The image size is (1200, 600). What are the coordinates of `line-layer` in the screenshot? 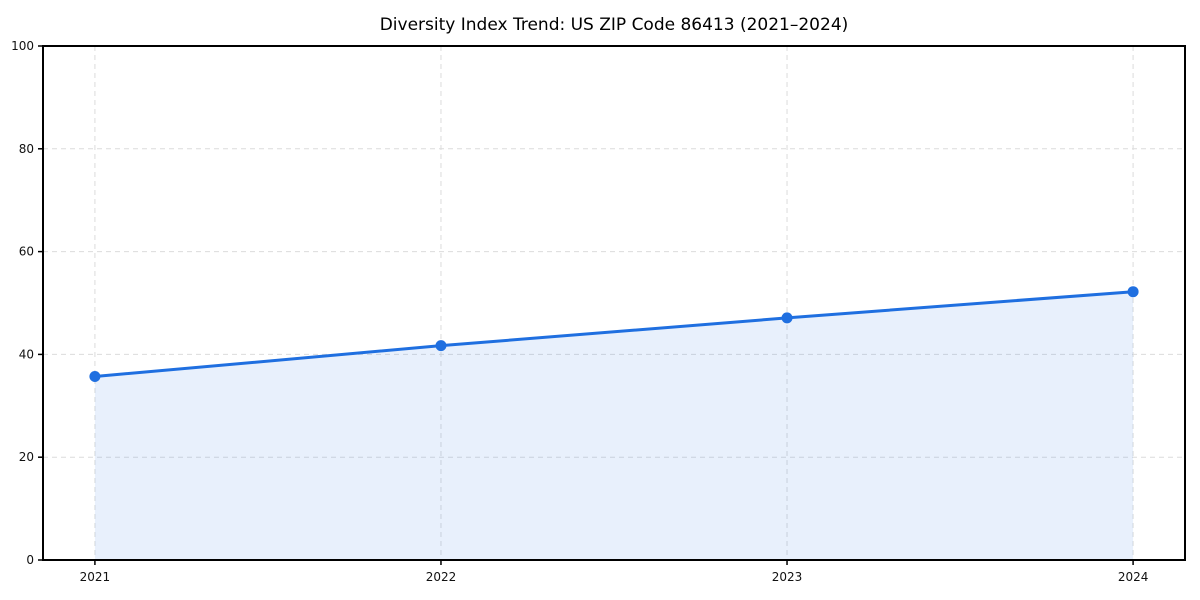 It's located at (614, 334).